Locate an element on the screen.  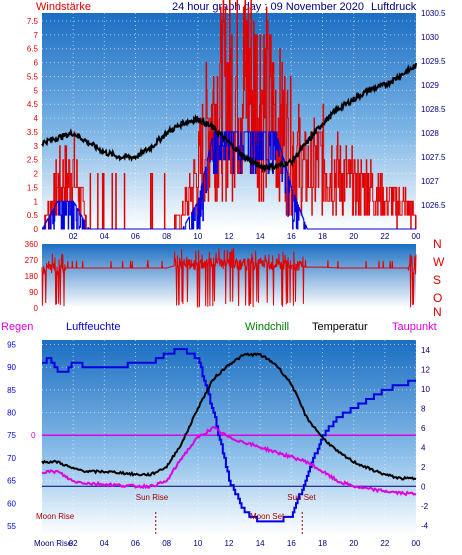
direction-tick-label: 270 is located at coordinates (32, 260).